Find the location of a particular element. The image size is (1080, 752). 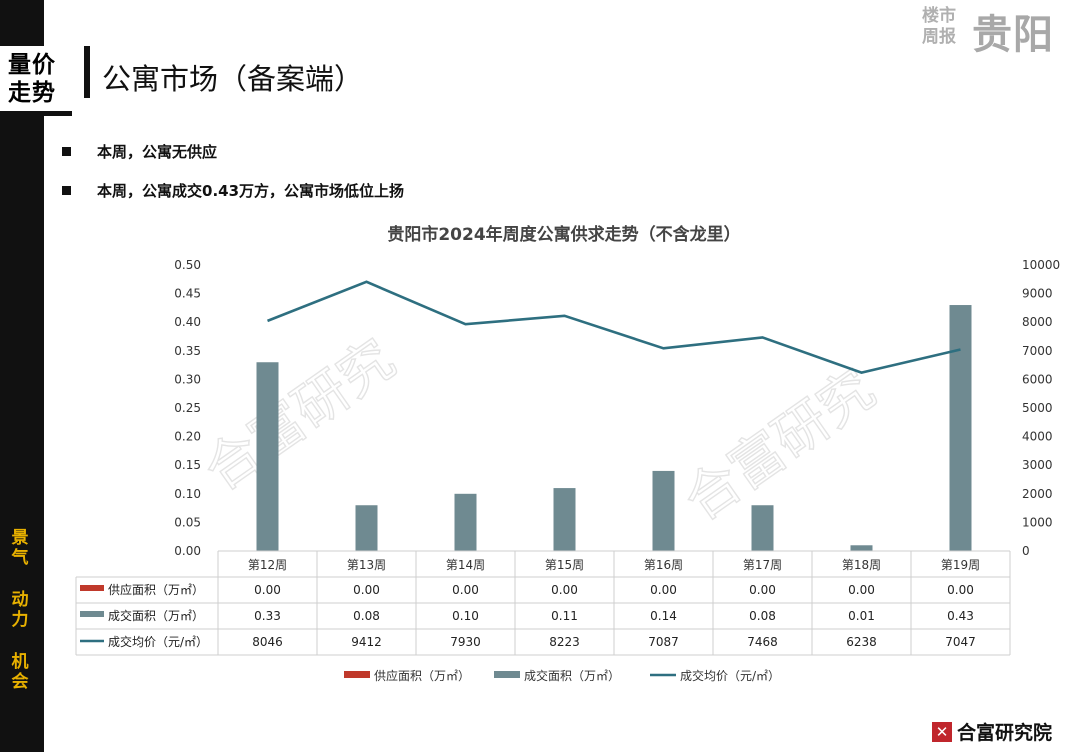

y-left-tick-label: 0.00 is located at coordinates (187, 551).